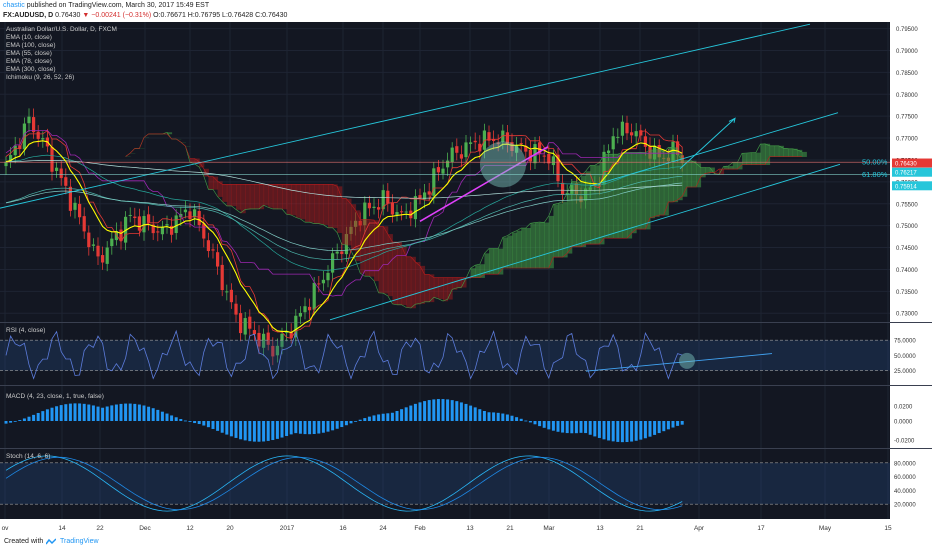  Describe the element at coordinates (121, 15) in the screenshot. I see `price-change: −0.00241 (−0.31%)` at that location.